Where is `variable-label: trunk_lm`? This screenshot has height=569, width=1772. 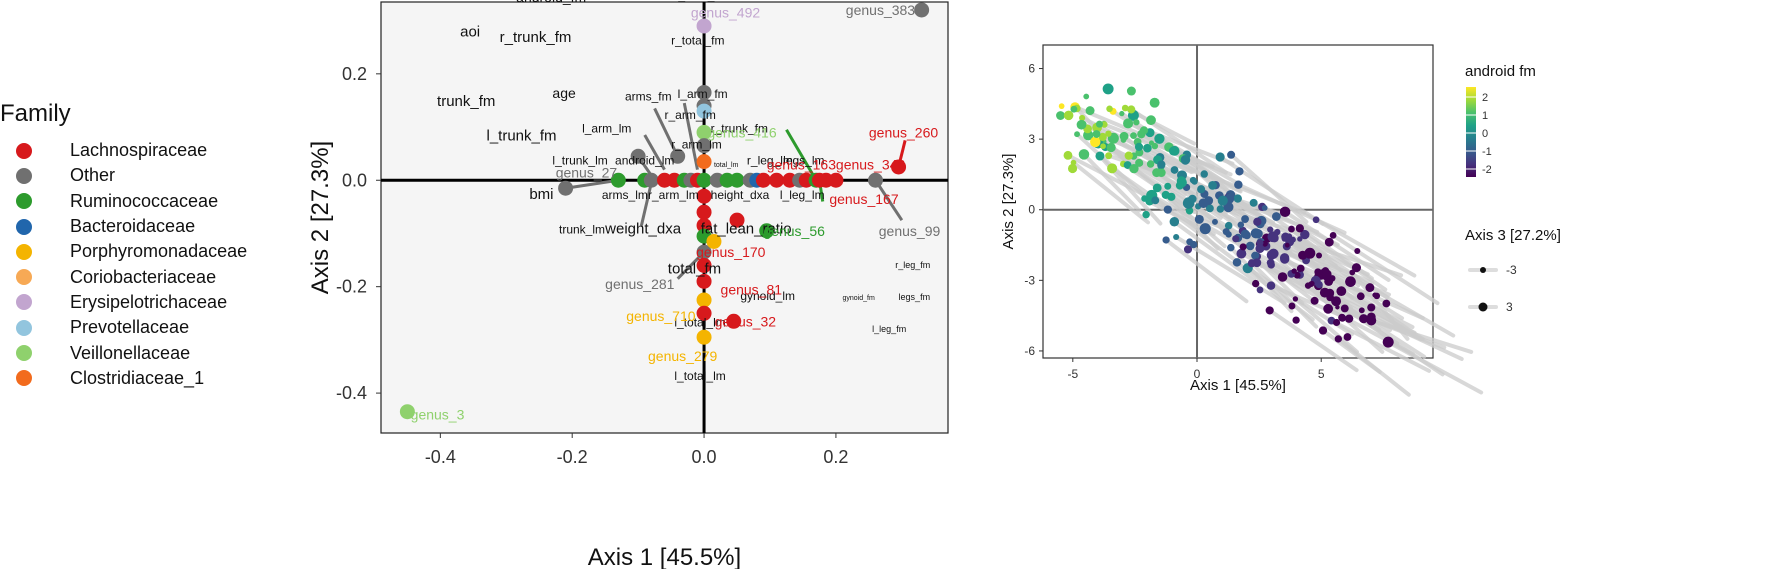
variable-label: trunk_lm is located at coordinates (582, 229).